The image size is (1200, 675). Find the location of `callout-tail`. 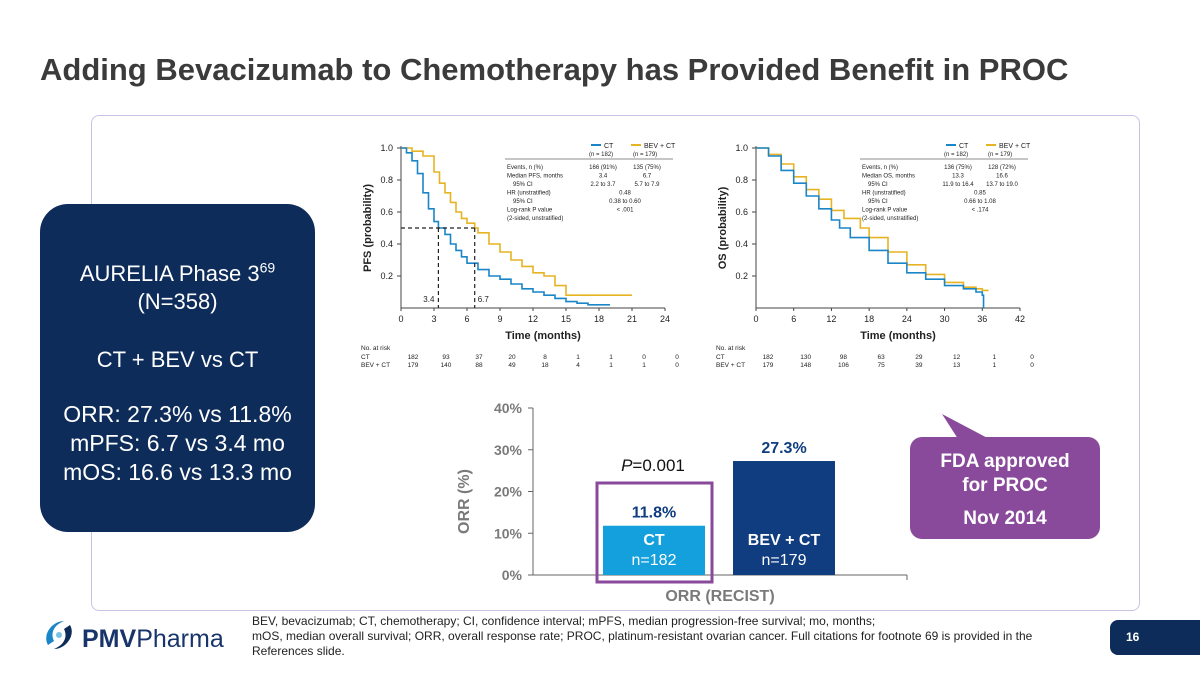

callout-tail is located at coordinates (968, 428).